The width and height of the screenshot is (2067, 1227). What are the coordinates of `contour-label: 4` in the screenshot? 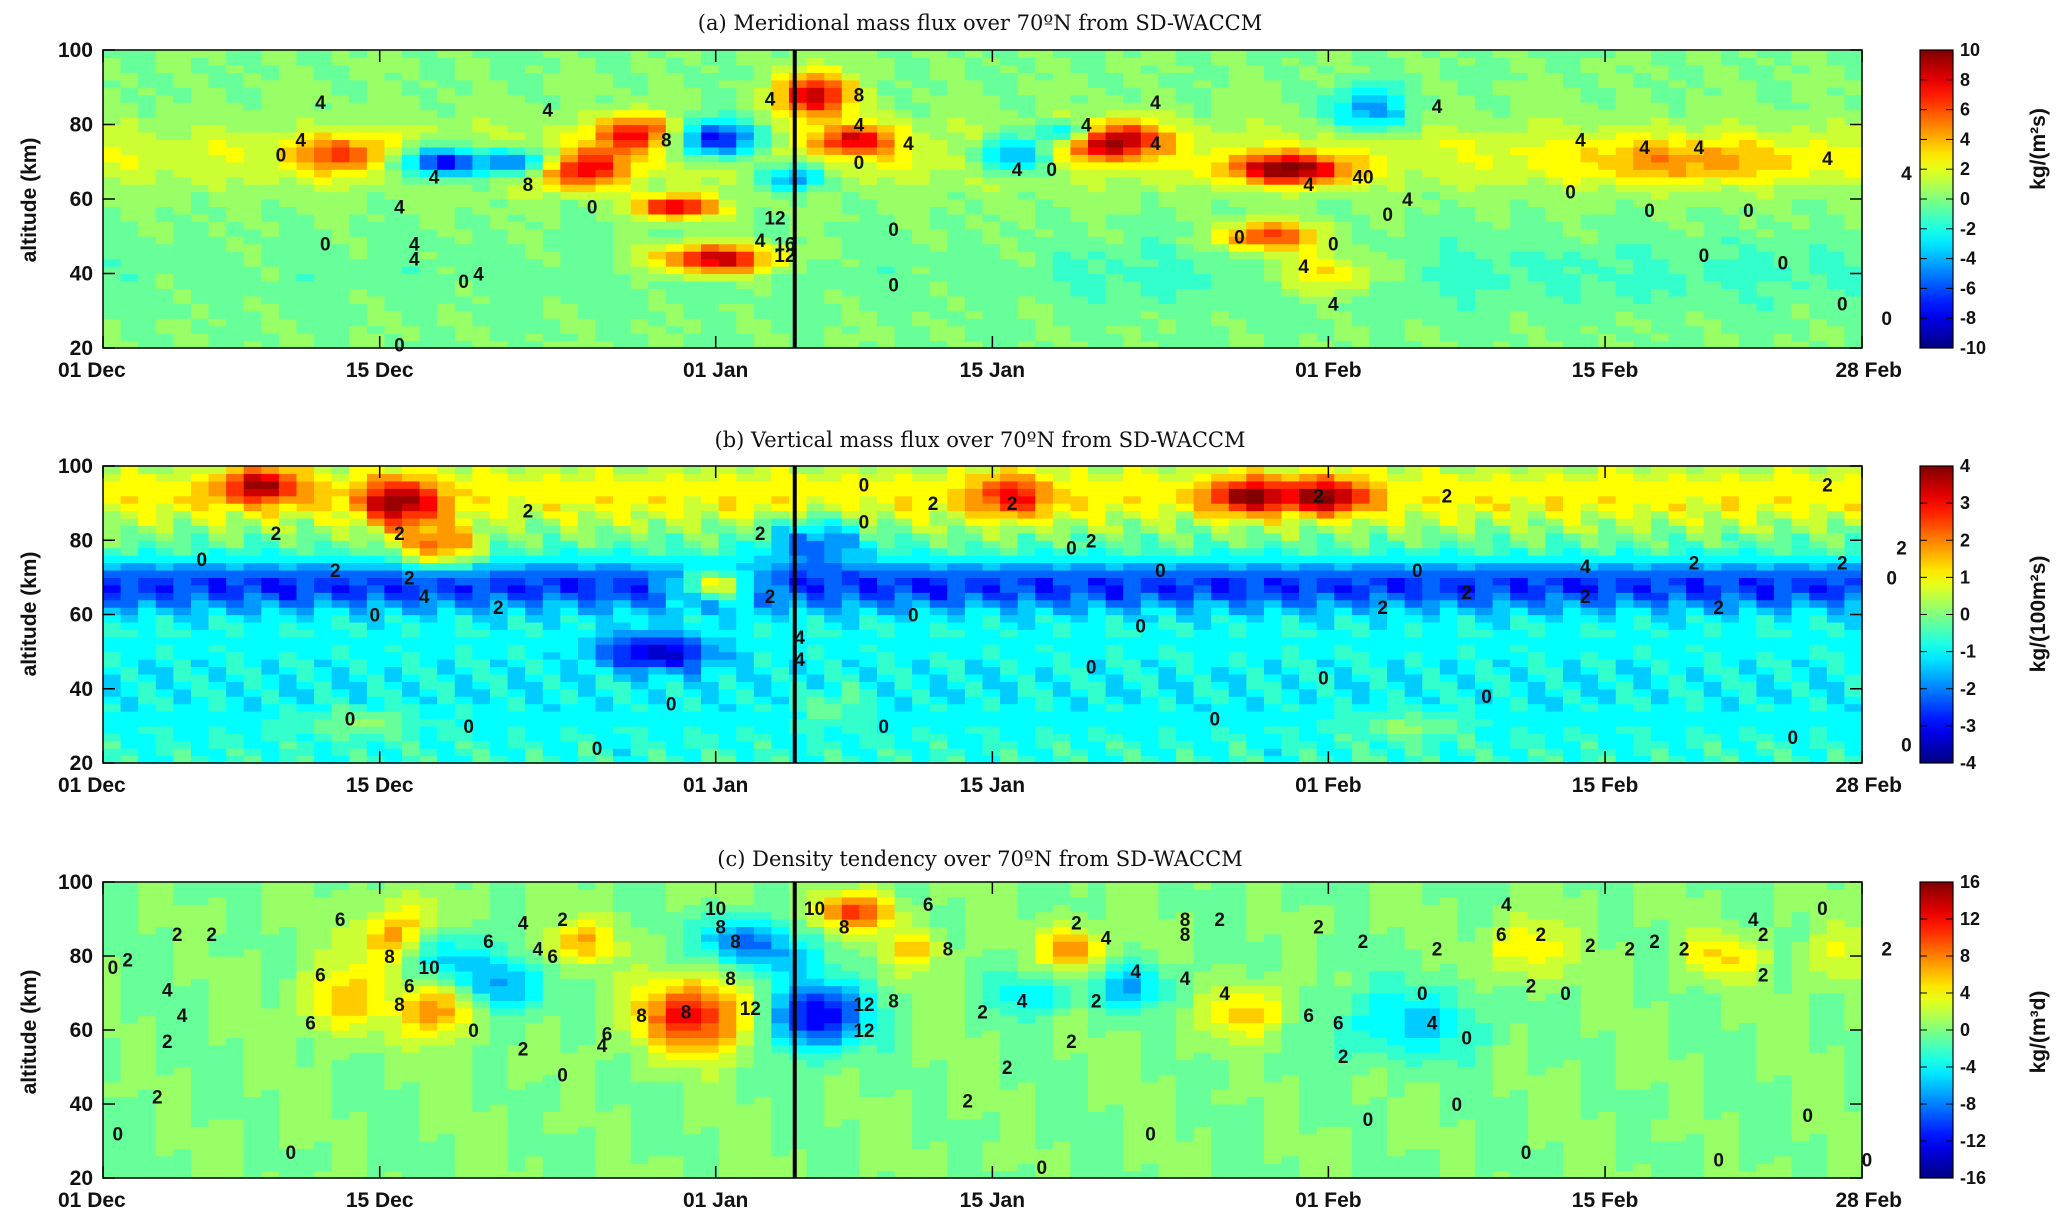 It's located at (1308, 185).